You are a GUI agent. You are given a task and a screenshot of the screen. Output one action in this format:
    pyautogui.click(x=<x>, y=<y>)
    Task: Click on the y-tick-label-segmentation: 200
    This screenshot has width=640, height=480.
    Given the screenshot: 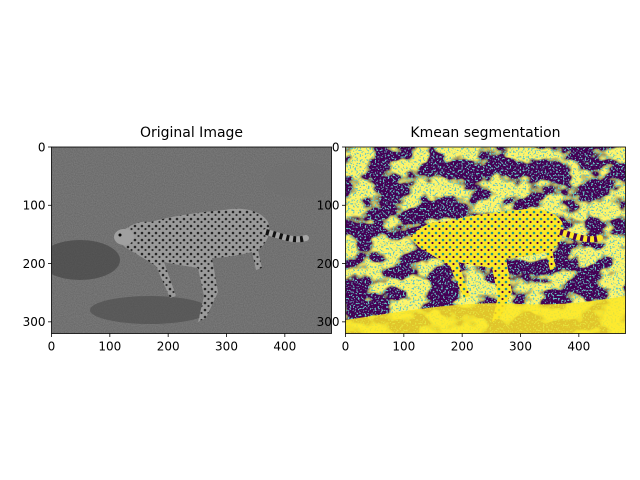 What is the action you would take?
    pyautogui.click(x=328, y=264)
    